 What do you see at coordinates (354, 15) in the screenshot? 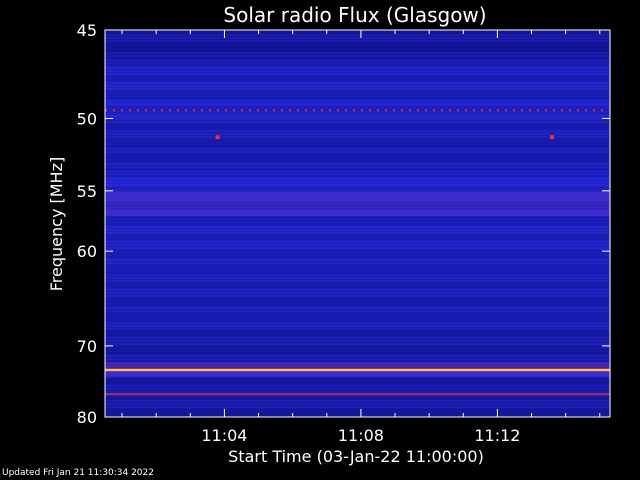
I see `chart-title: Solar radio Flux (Glasgow)` at bounding box center [354, 15].